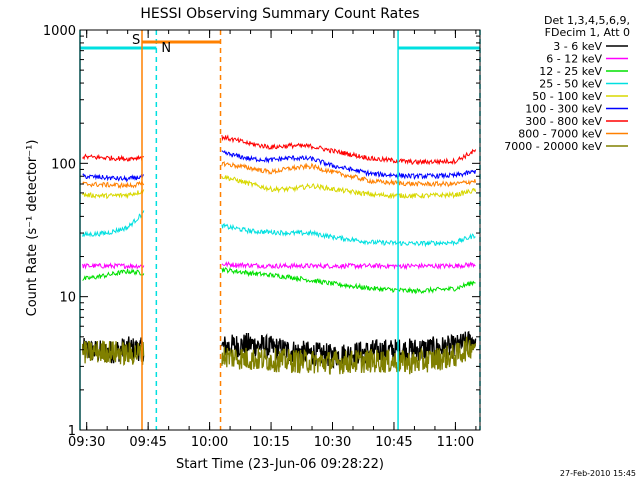 This screenshot has height=480, width=640. I want to click on chart-title: HESSI Observing Summary Count Rates, so click(279, 14).